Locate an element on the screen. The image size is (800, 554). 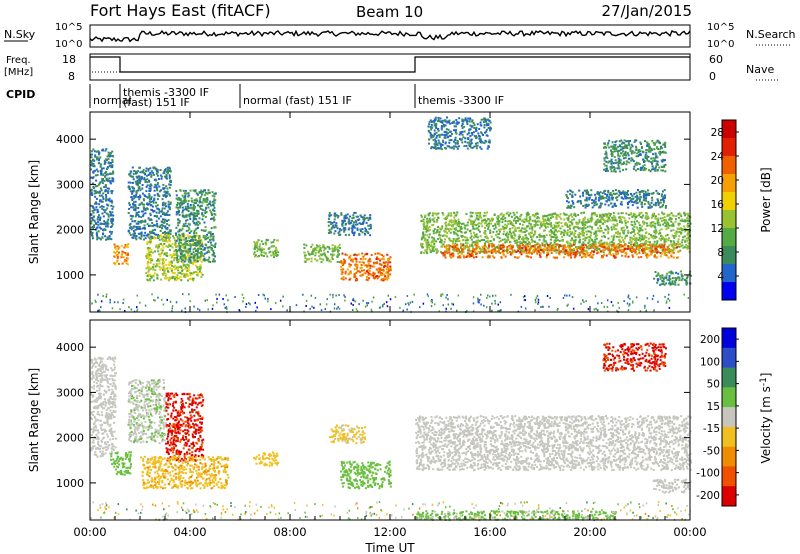
noise-left-tick-low: 10^0 is located at coordinates (68, 44).